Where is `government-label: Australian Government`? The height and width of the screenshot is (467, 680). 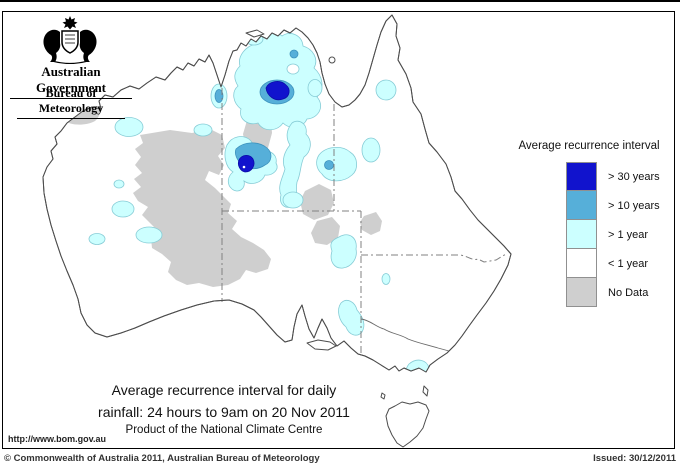 government-label: Australian Government is located at coordinates (71, 81).